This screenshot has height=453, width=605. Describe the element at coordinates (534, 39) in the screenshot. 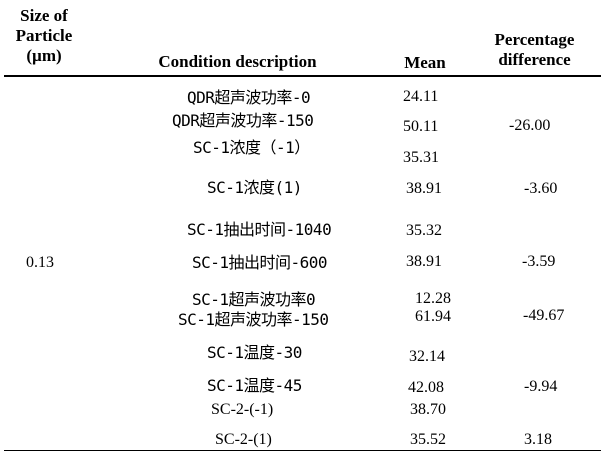

I see `header-pct-line1: Percentage` at that location.